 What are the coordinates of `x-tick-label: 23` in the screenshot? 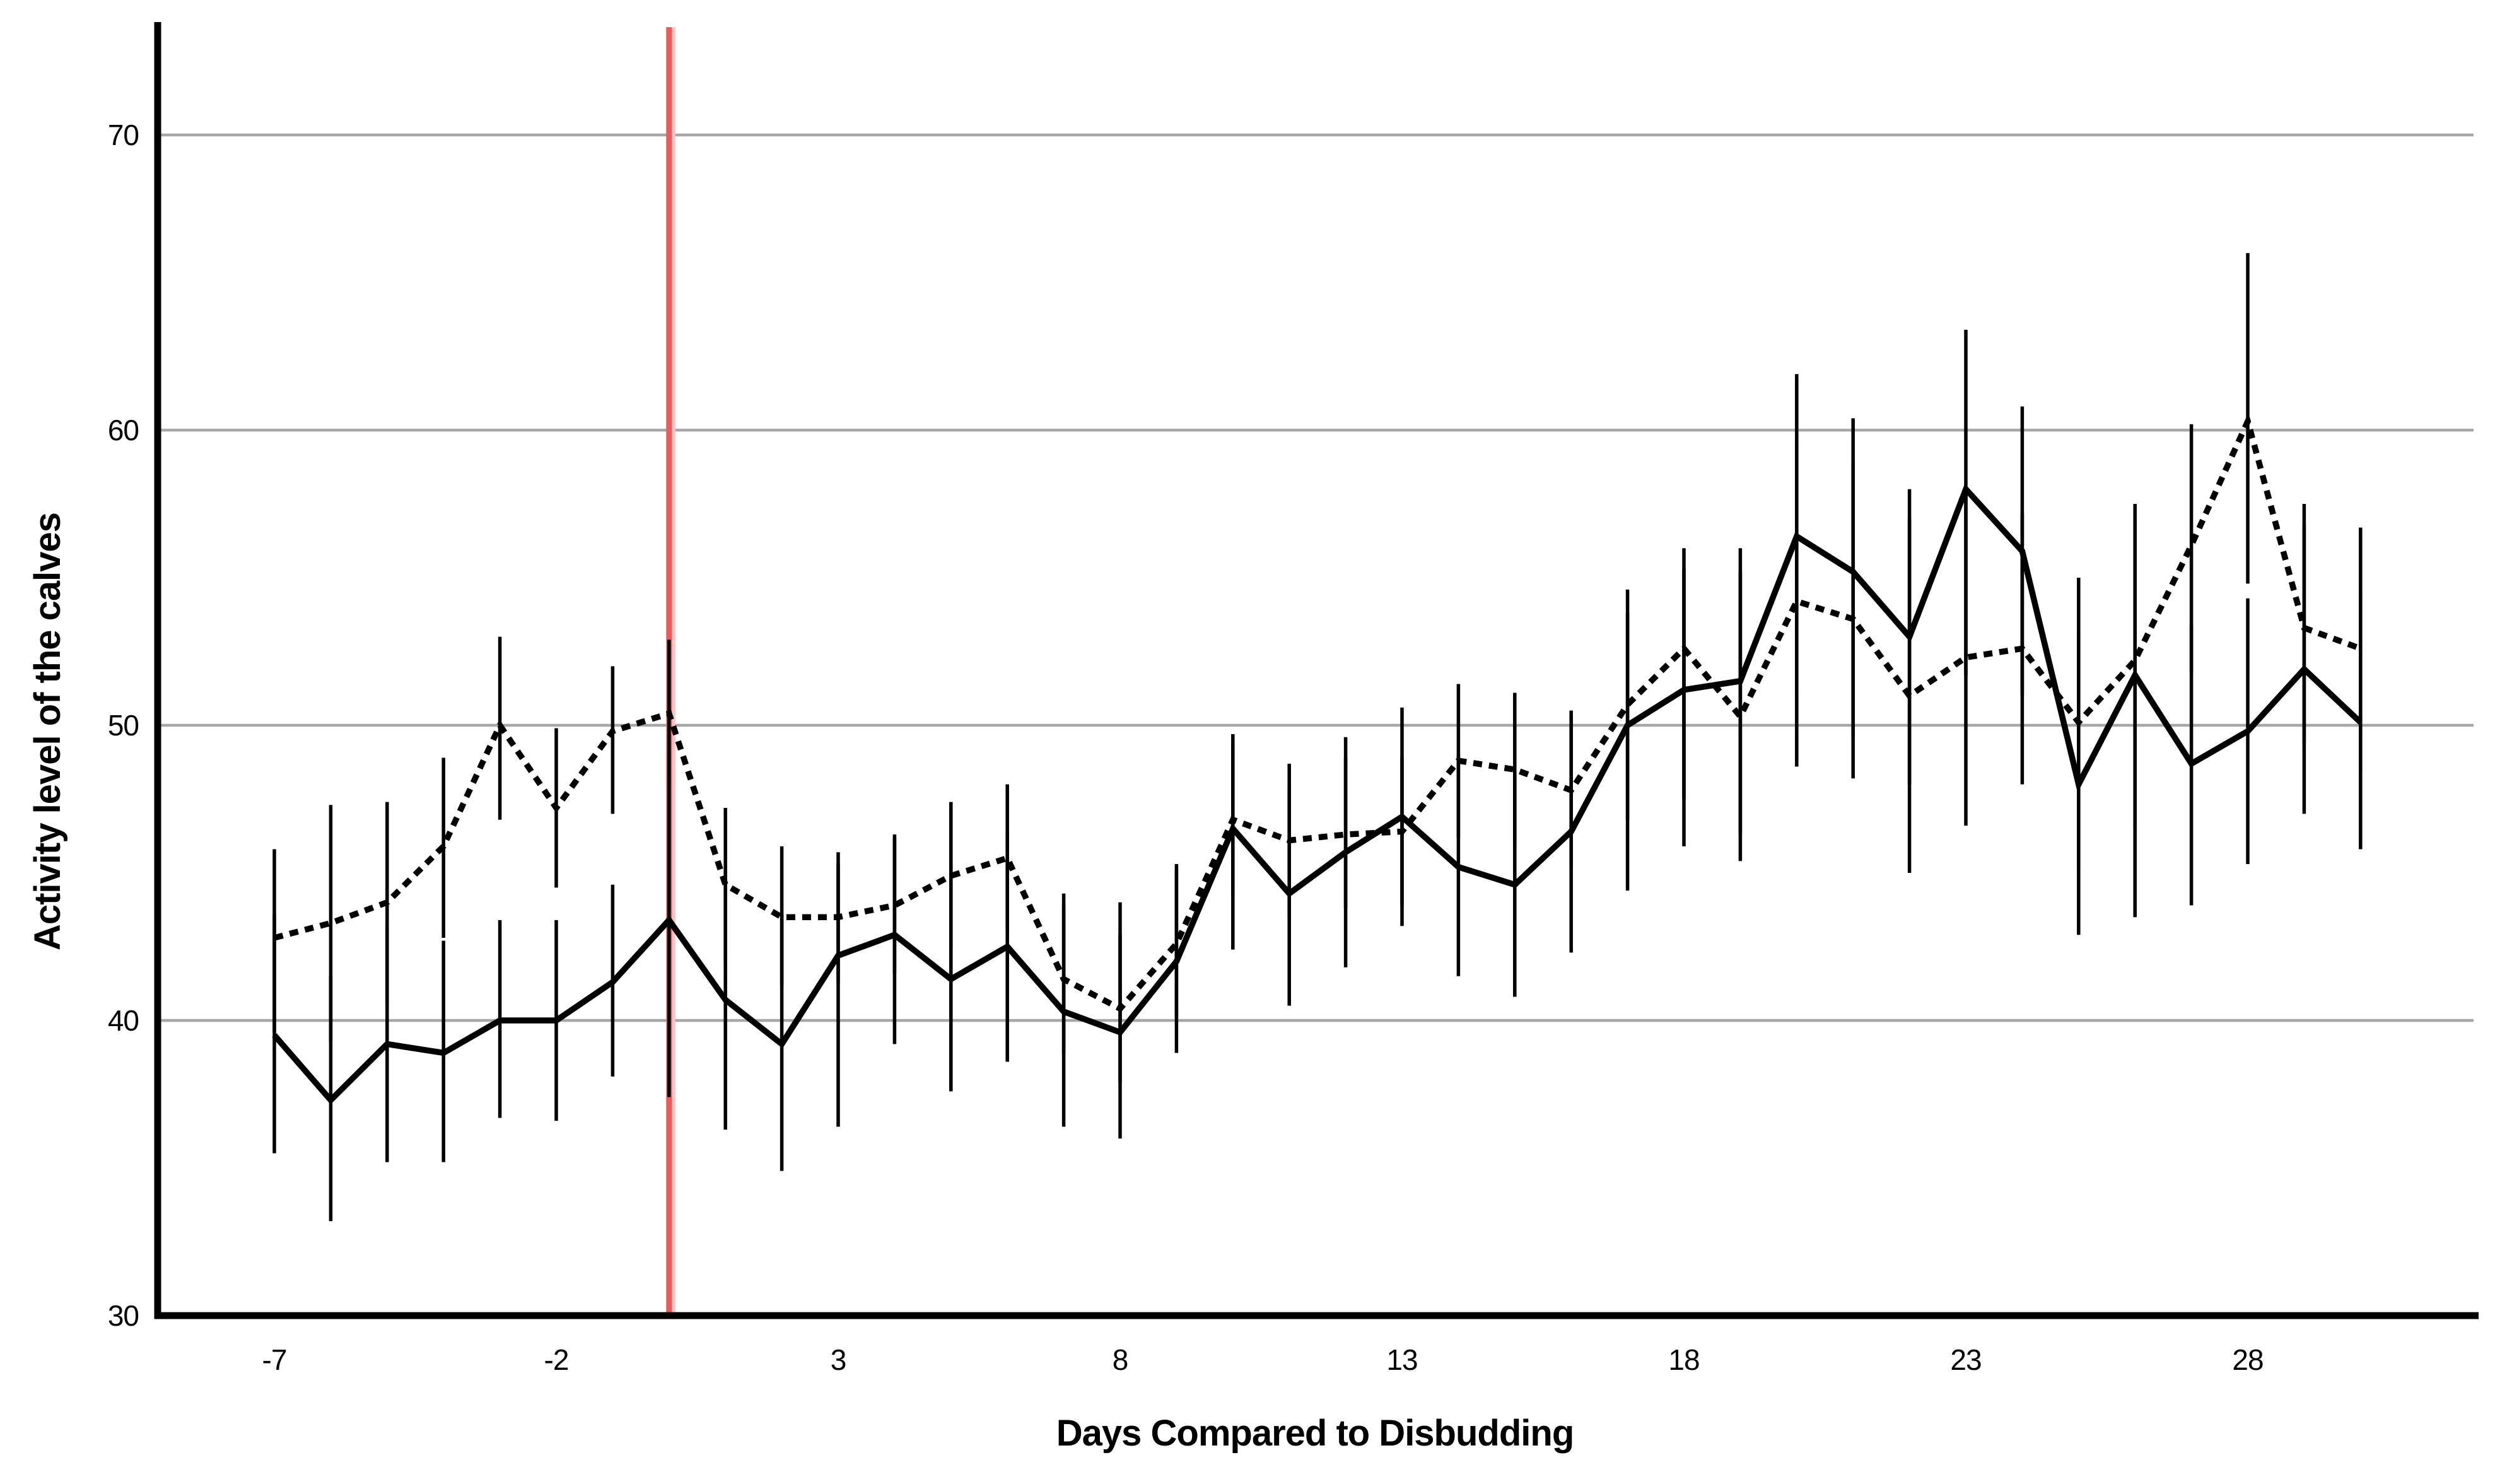 It's located at (1965, 1359).